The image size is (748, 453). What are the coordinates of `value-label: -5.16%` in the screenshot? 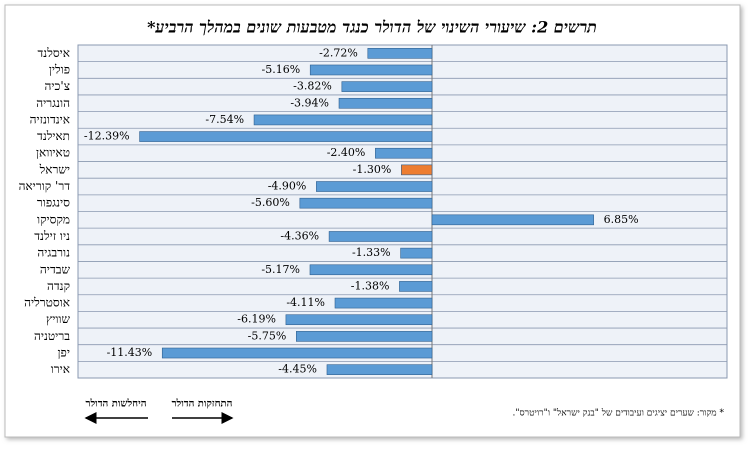 It's located at (281, 69).